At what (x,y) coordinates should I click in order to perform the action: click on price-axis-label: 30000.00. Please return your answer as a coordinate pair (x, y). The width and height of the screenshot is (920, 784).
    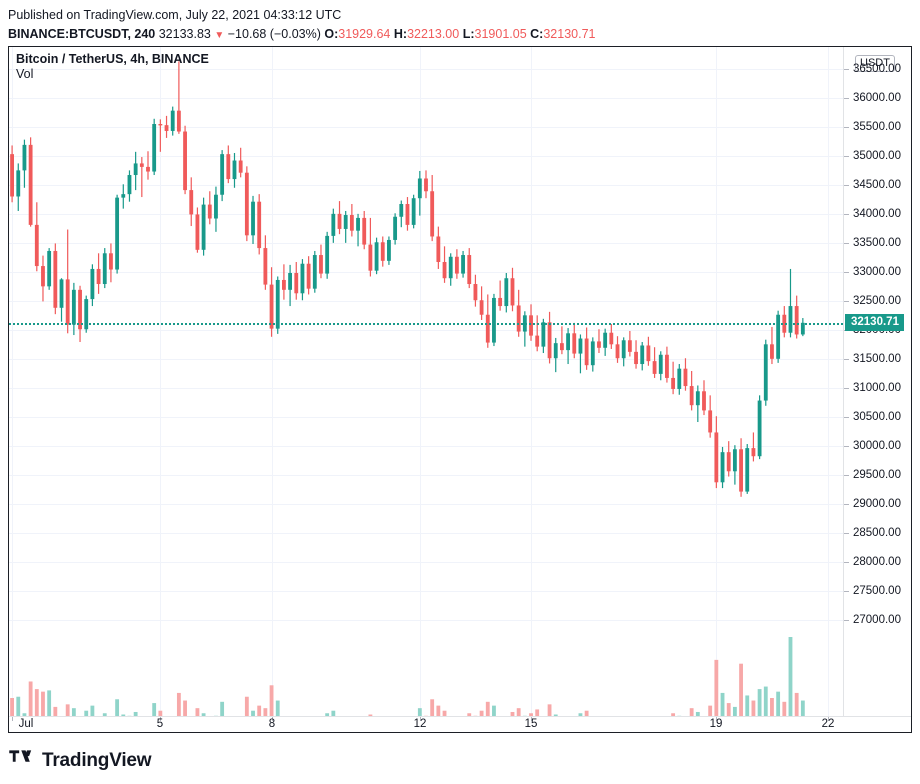
    Looking at the image, I should click on (877, 446).